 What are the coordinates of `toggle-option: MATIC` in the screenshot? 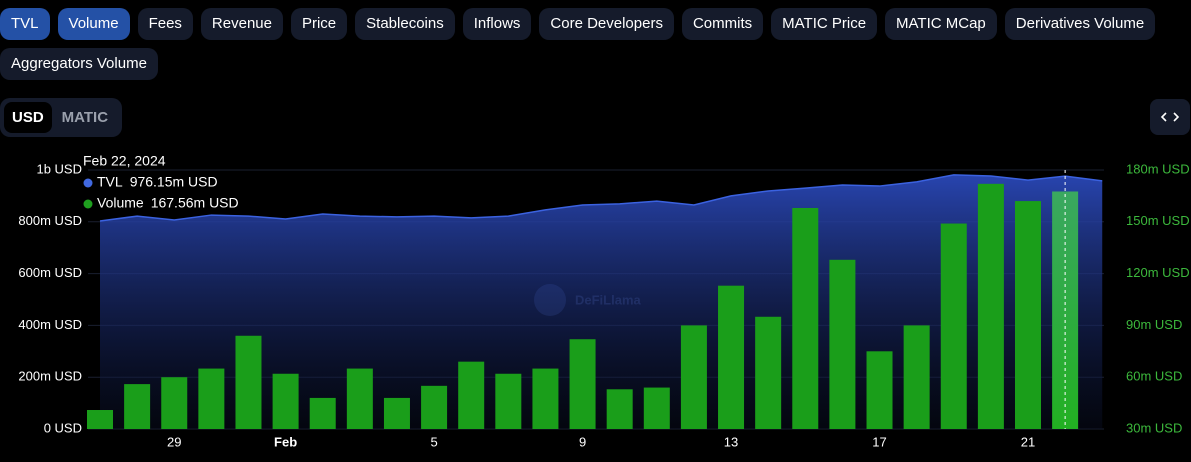 It's located at (85, 117).